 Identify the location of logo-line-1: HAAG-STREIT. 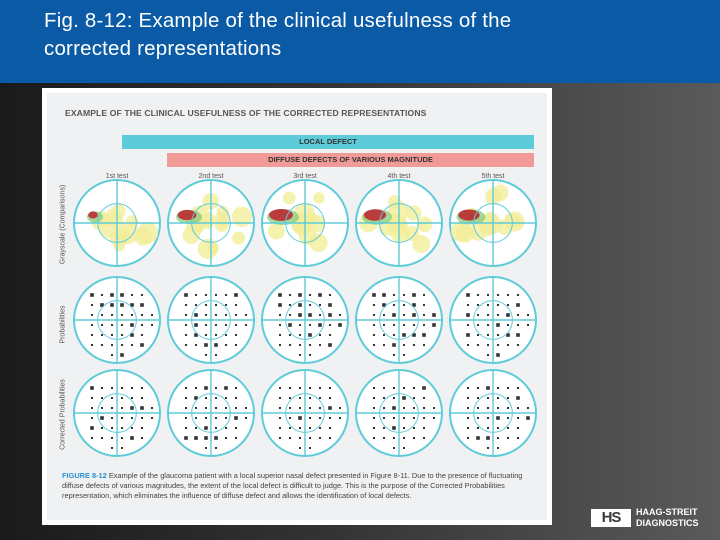
(667, 512).